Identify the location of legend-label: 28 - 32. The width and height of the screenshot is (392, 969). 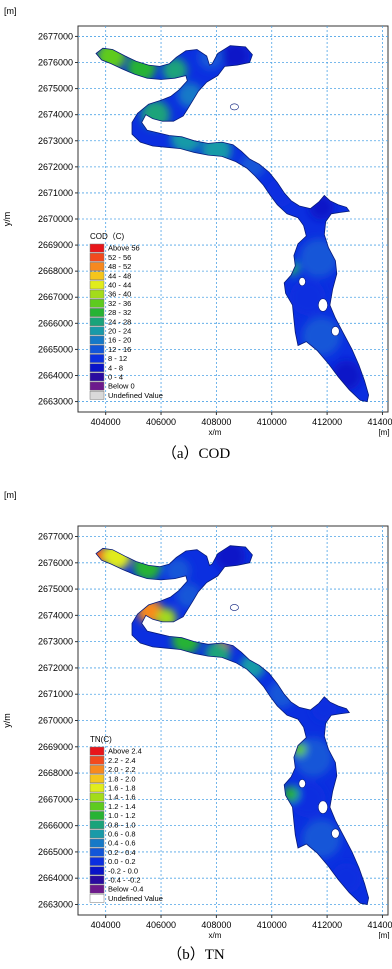
(119, 312).